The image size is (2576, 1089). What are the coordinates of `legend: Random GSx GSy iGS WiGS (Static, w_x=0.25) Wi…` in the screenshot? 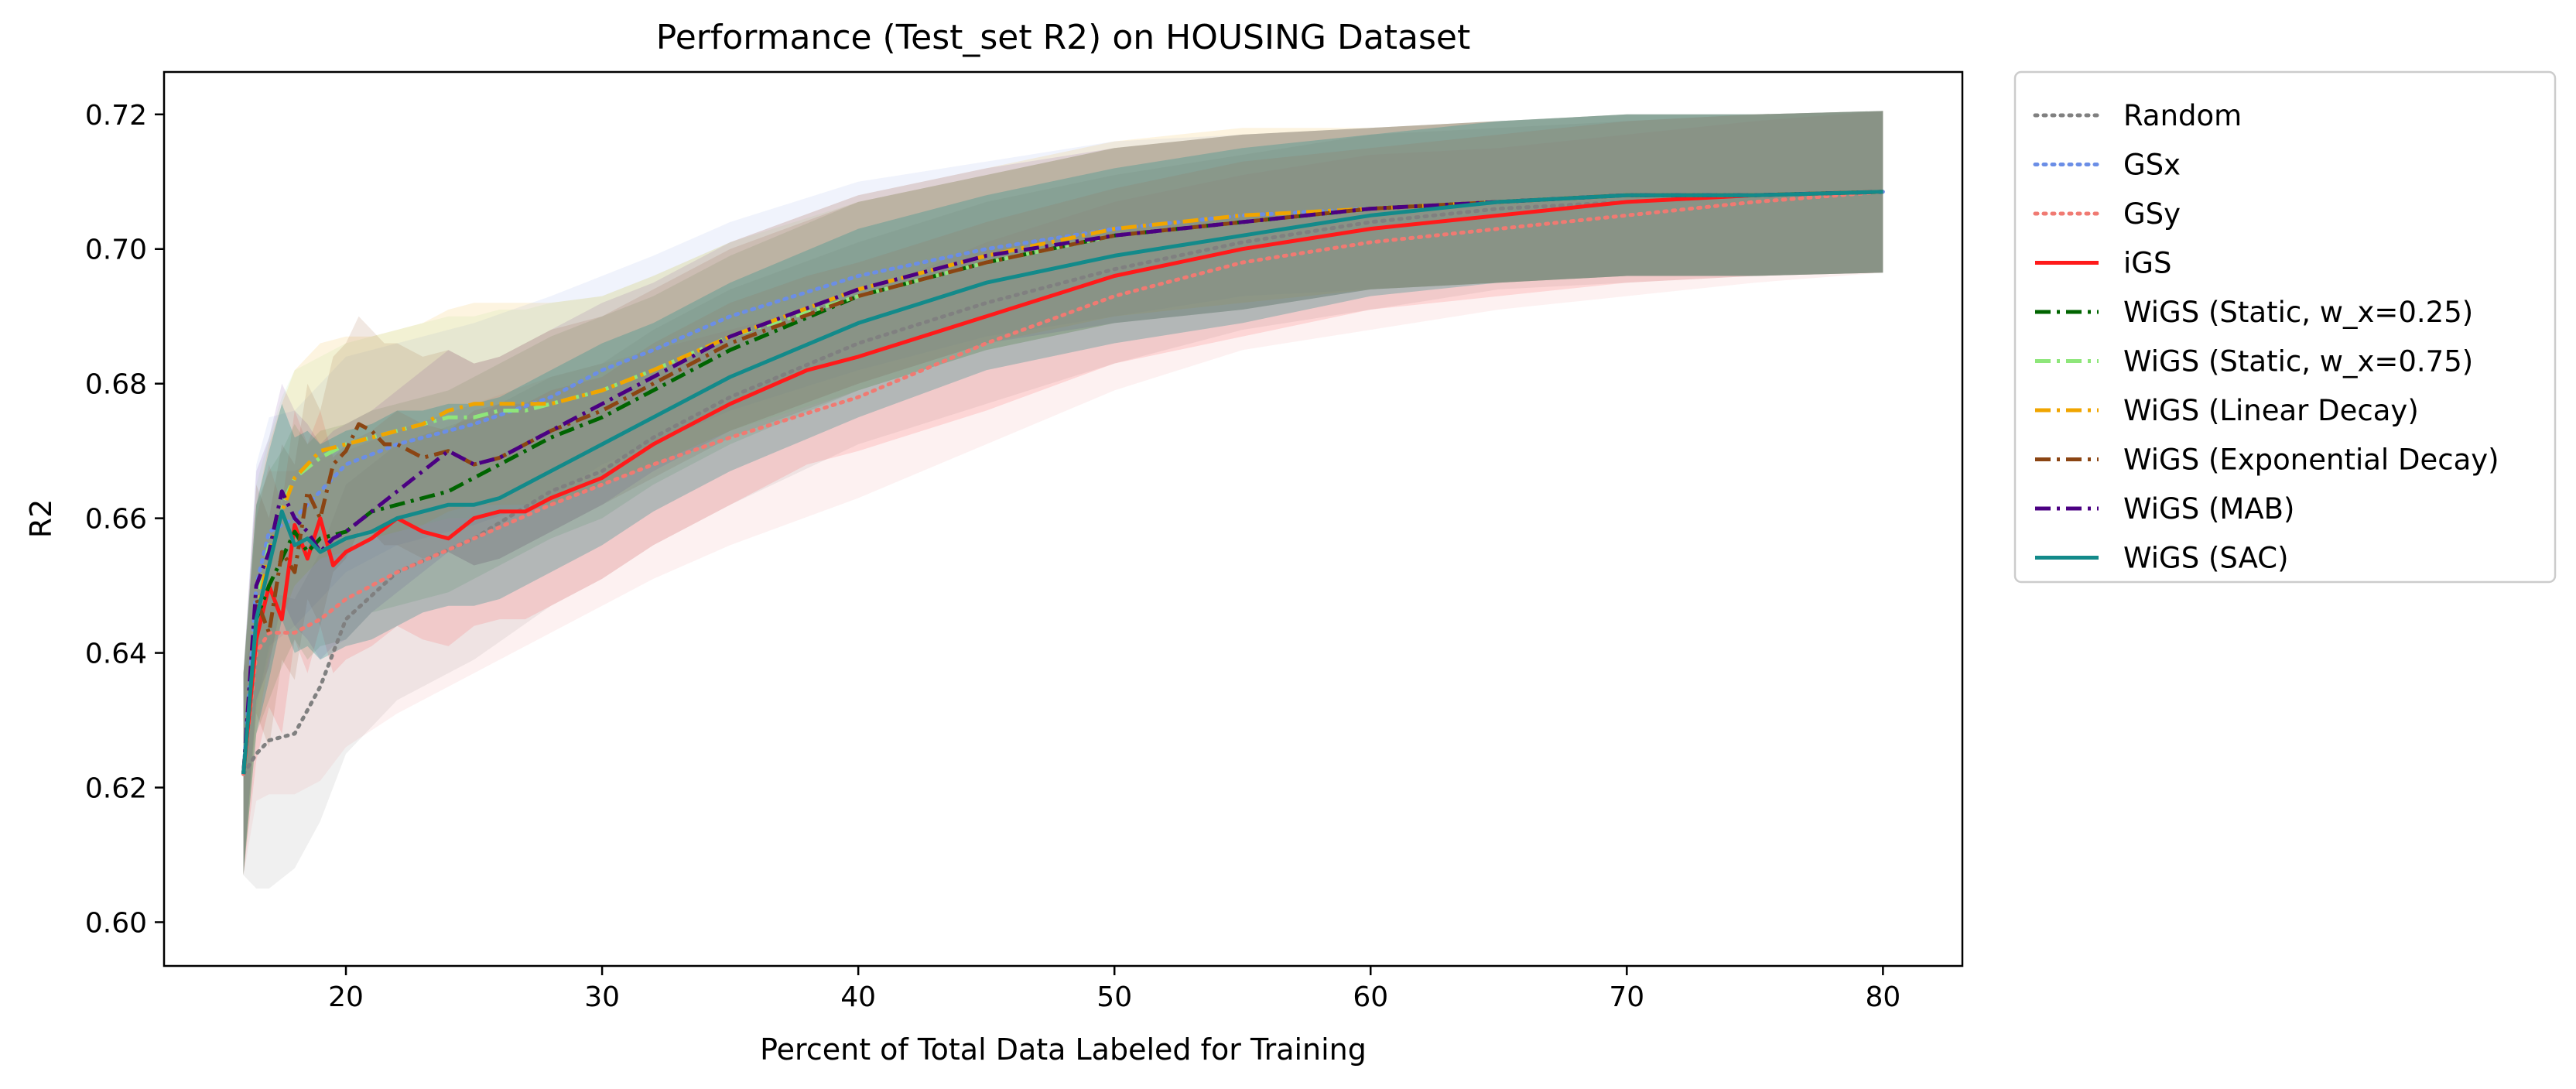 It's located at (2285, 327).